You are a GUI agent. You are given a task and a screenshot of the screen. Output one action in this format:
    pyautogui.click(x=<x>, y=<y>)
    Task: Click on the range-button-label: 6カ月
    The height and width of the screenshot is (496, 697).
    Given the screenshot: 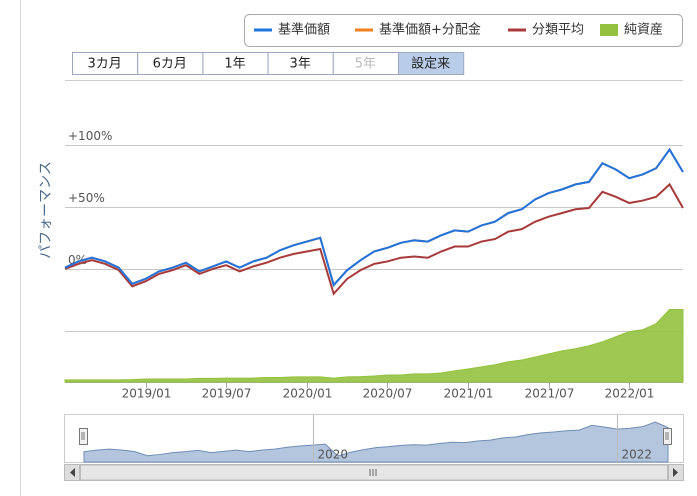 What is the action you would take?
    pyautogui.click(x=170, y=64)
    